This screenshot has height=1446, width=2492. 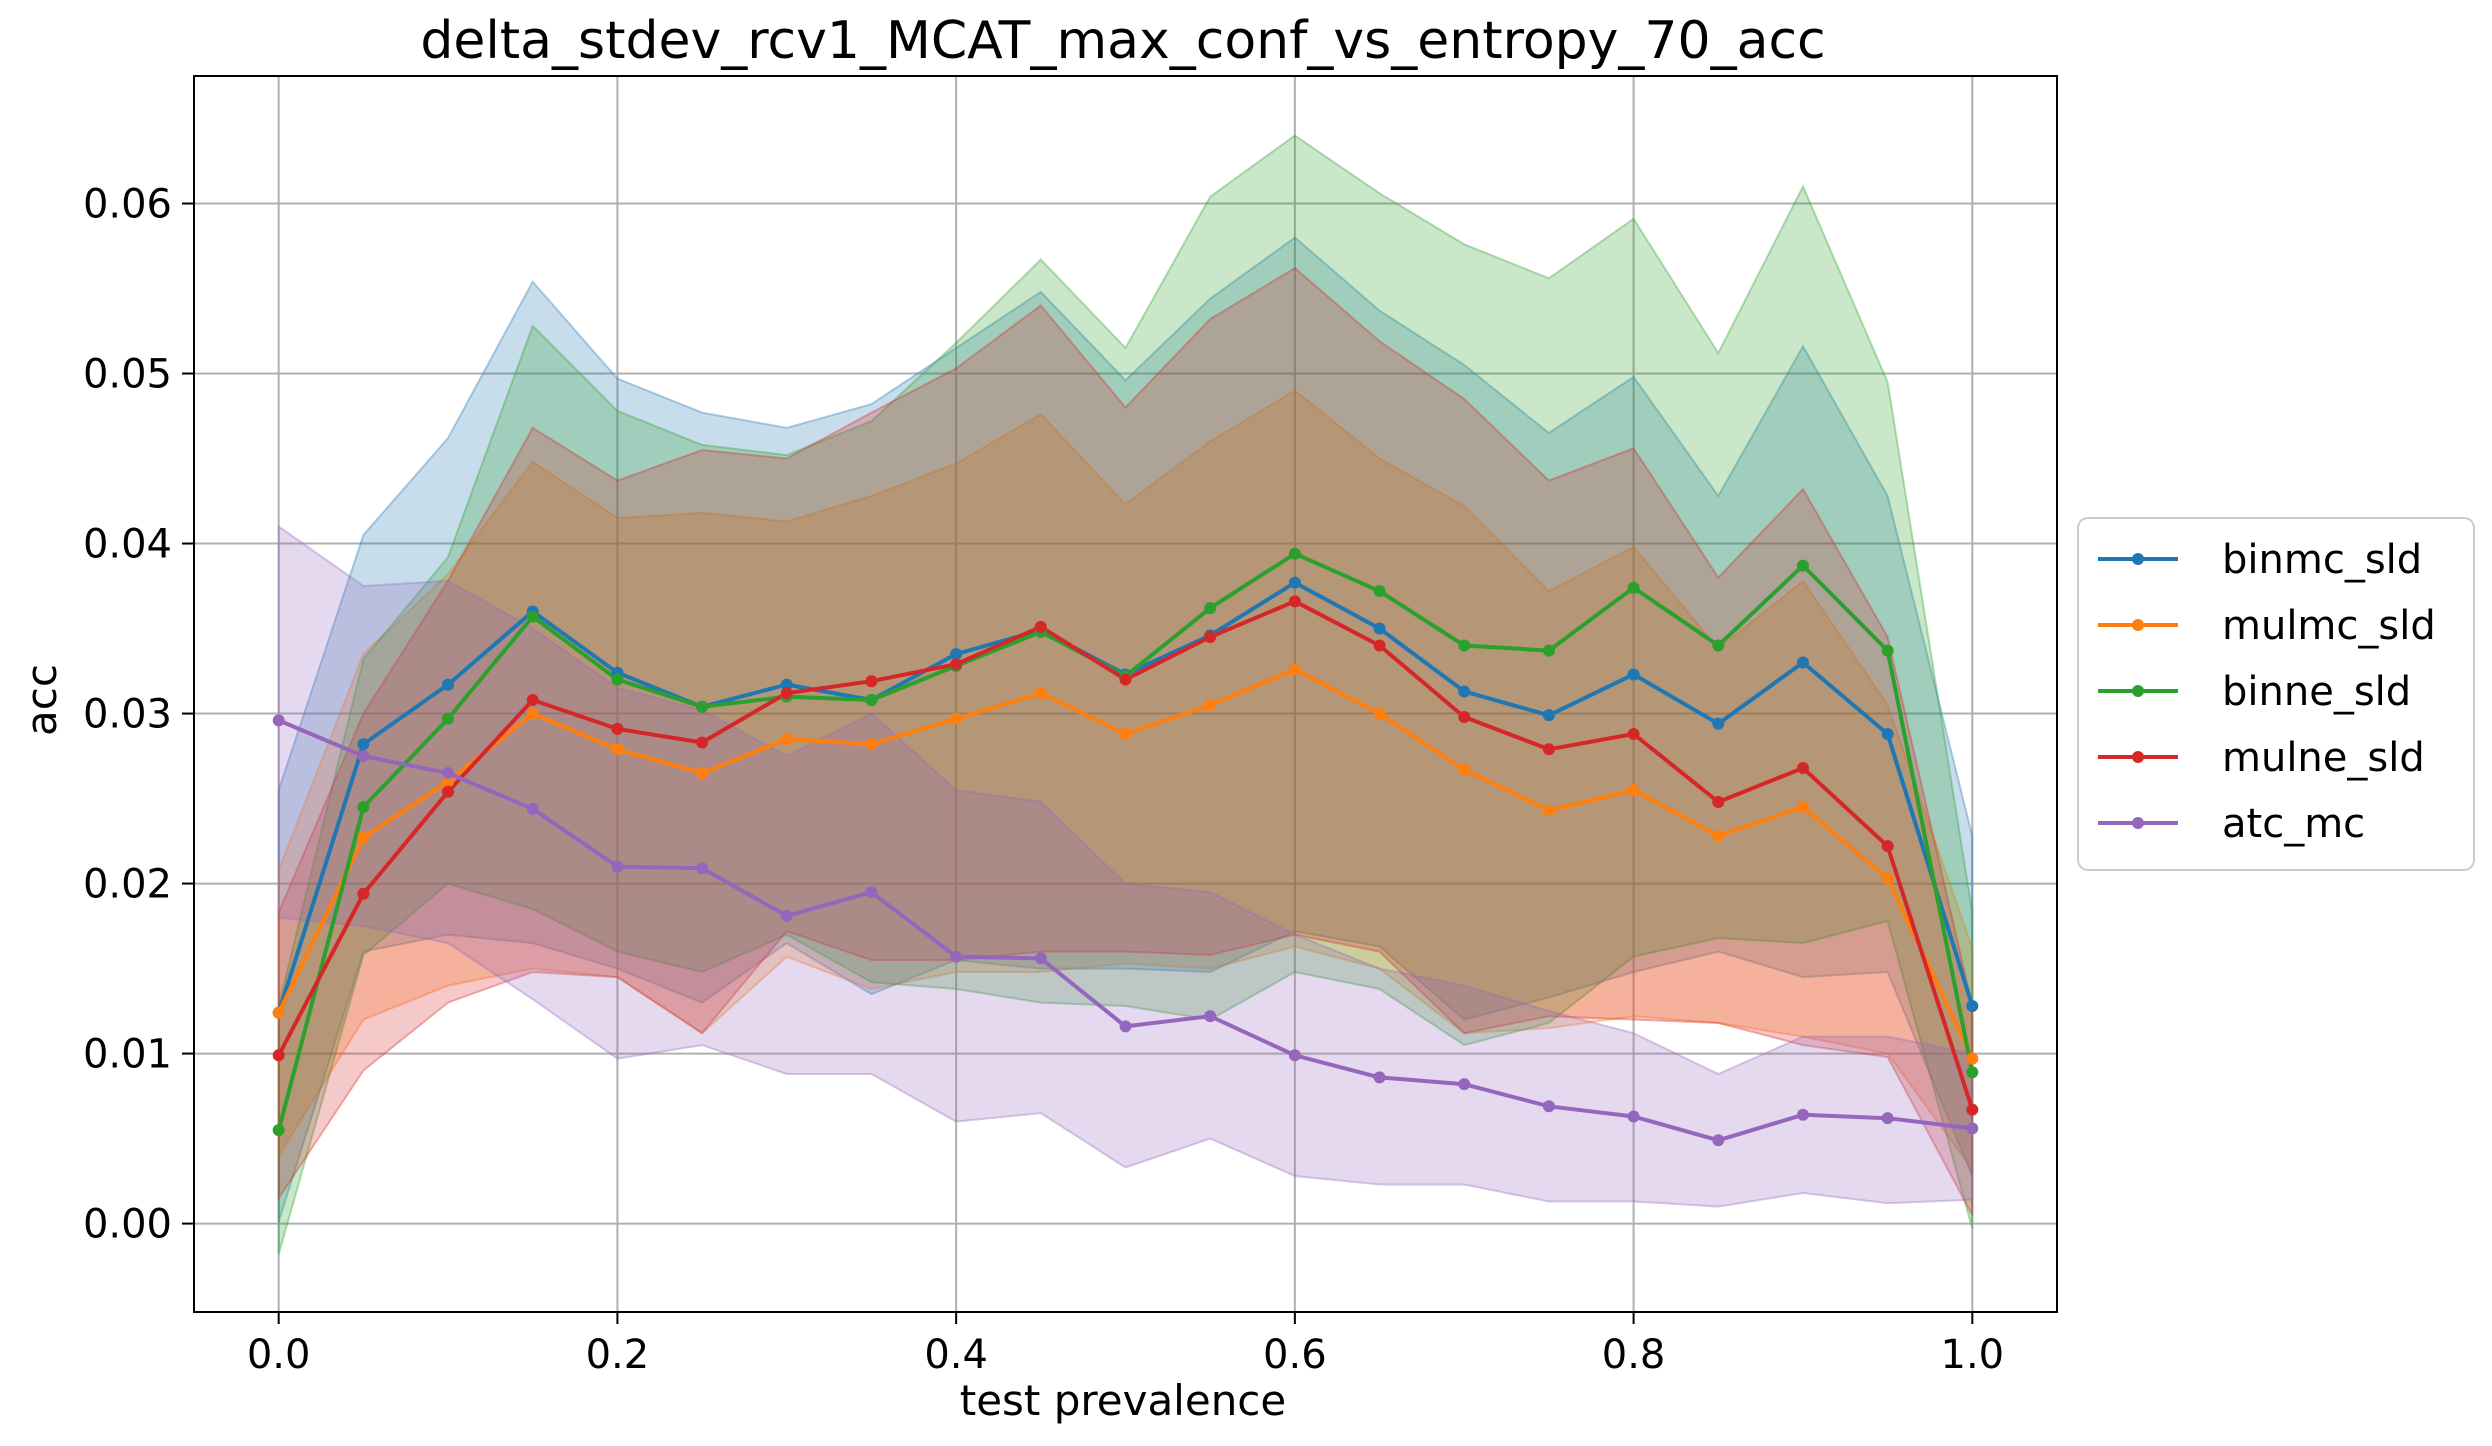 I want to click on y-axis: 0.00 0.01 0.02 0.03 0.04 0.05 0.06, so click(x=138, y=715).